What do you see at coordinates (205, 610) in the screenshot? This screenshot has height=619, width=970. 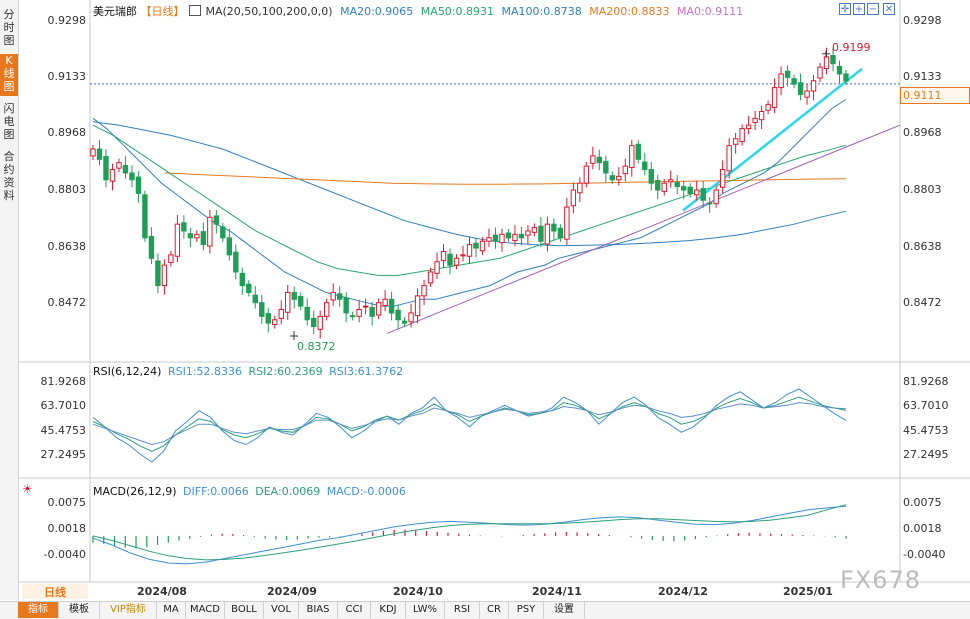 I see `toolbar-macd: MACD` at bounding box center [205, 610].